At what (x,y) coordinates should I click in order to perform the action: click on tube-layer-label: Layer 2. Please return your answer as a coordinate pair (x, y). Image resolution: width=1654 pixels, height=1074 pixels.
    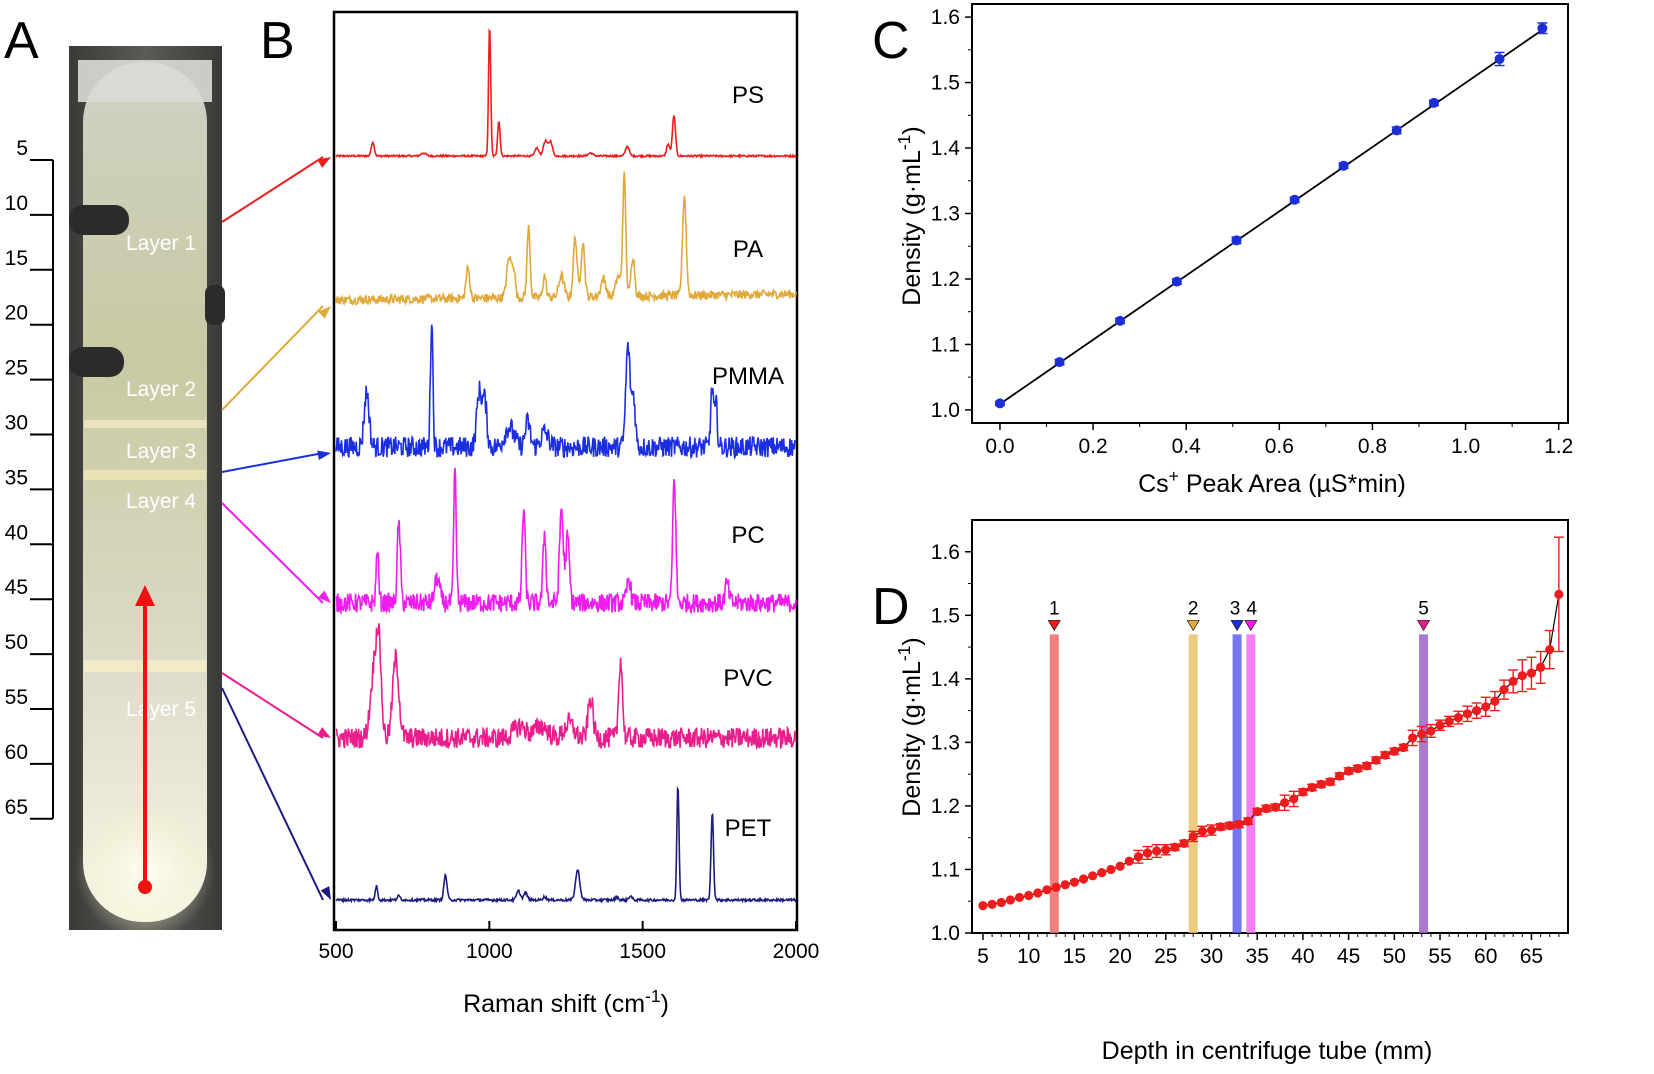
    Looking at the image, I should click on (161, 389).